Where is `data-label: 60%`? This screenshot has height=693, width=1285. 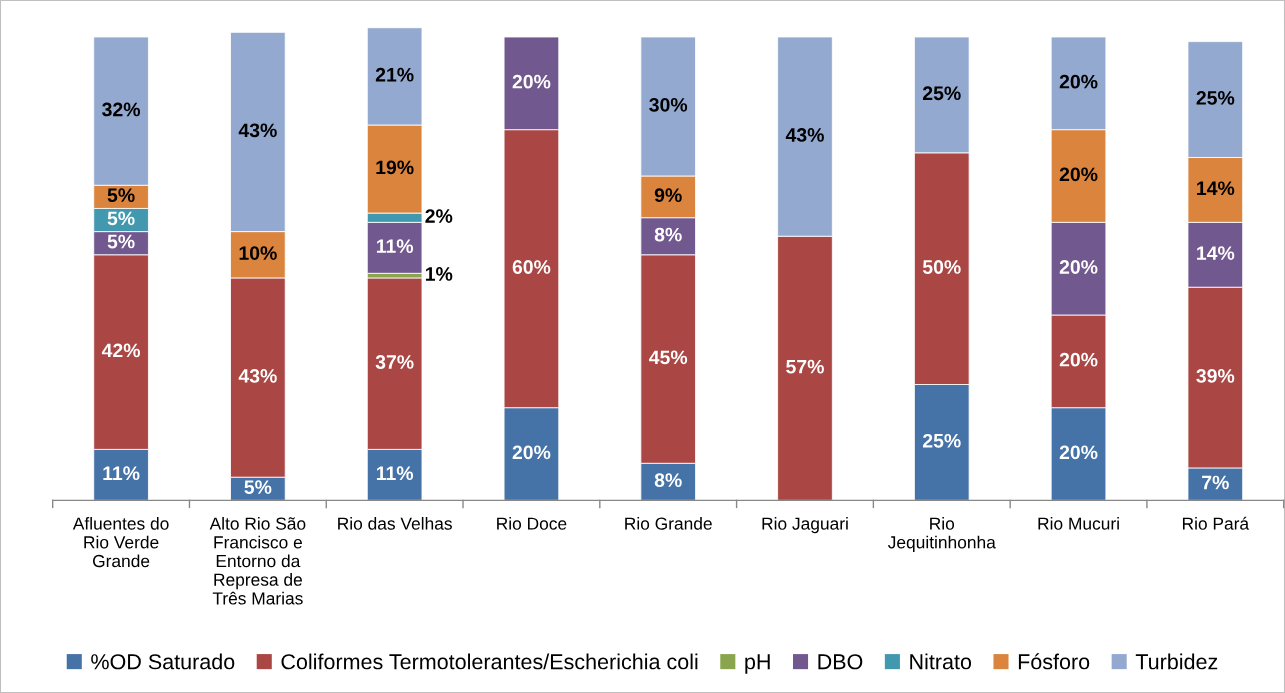 data-label: 60% is located at coordinates (531, 267).